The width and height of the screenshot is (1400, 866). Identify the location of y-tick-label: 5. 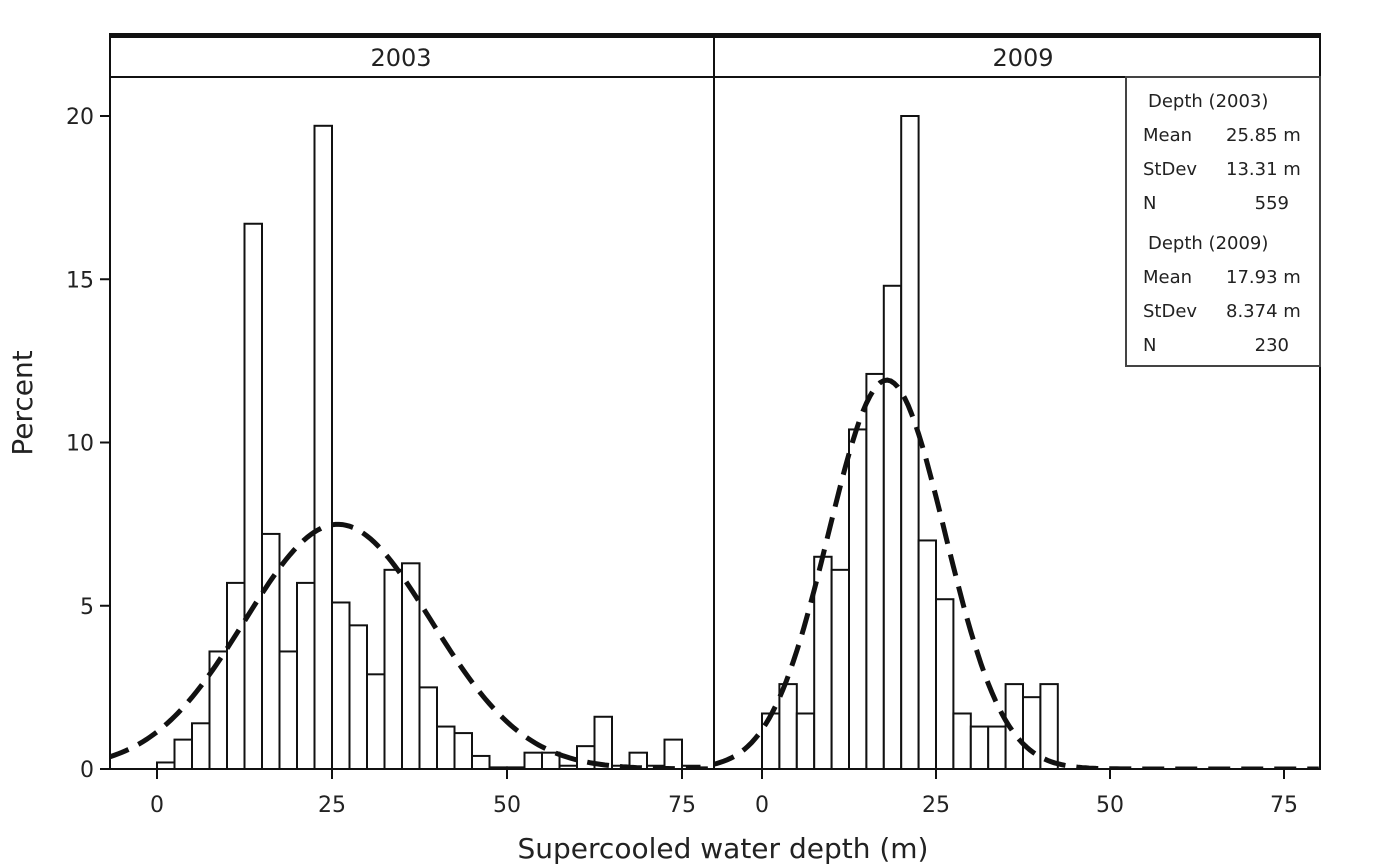
(87, 607).